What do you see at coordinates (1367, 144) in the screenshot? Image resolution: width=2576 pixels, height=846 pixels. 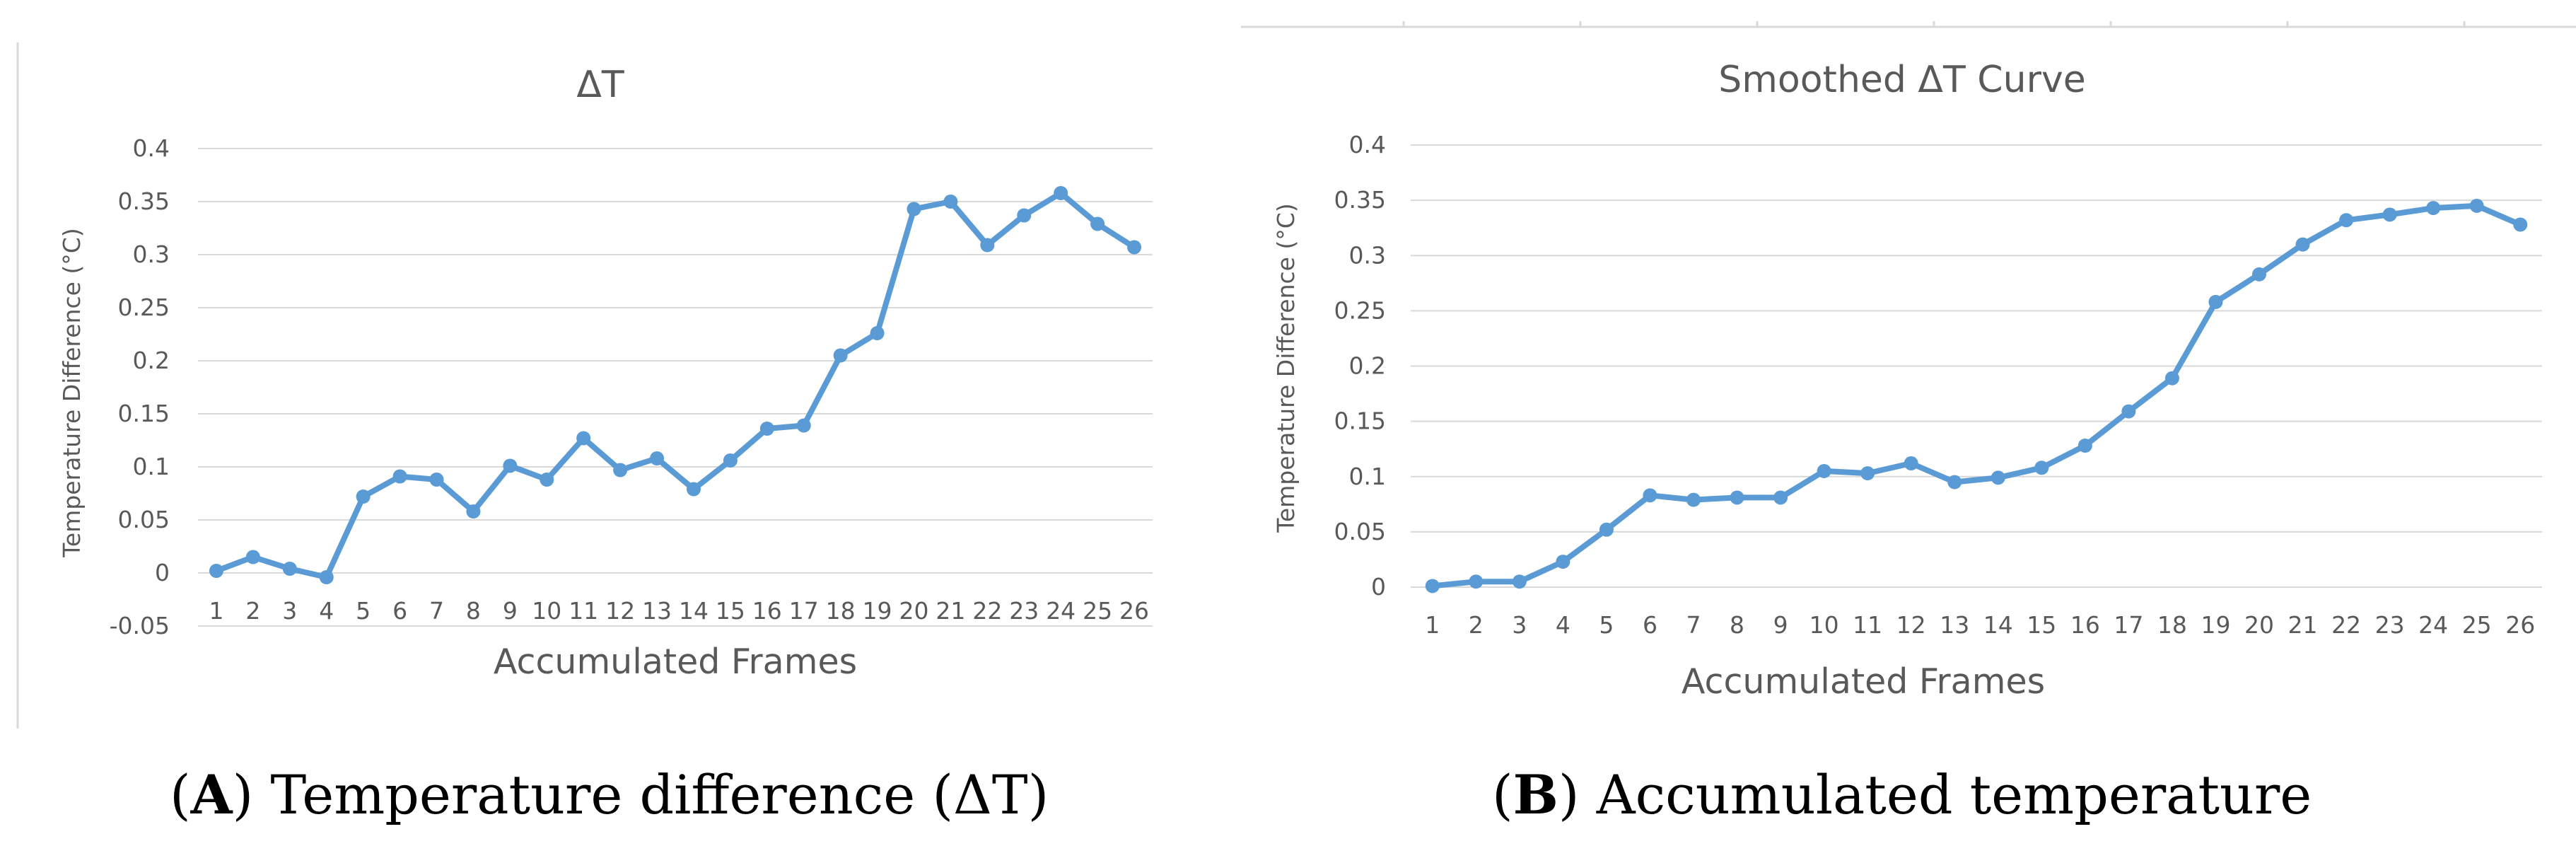 I see `y-tick-label: 0.4` at bounding box center [1367, 144].